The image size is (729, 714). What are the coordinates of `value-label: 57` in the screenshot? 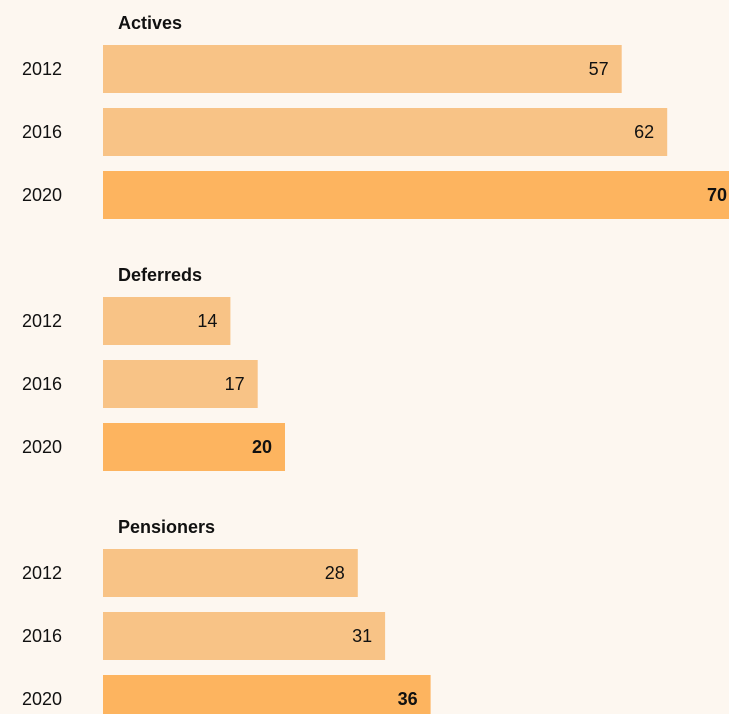 It's located at (599, 69).